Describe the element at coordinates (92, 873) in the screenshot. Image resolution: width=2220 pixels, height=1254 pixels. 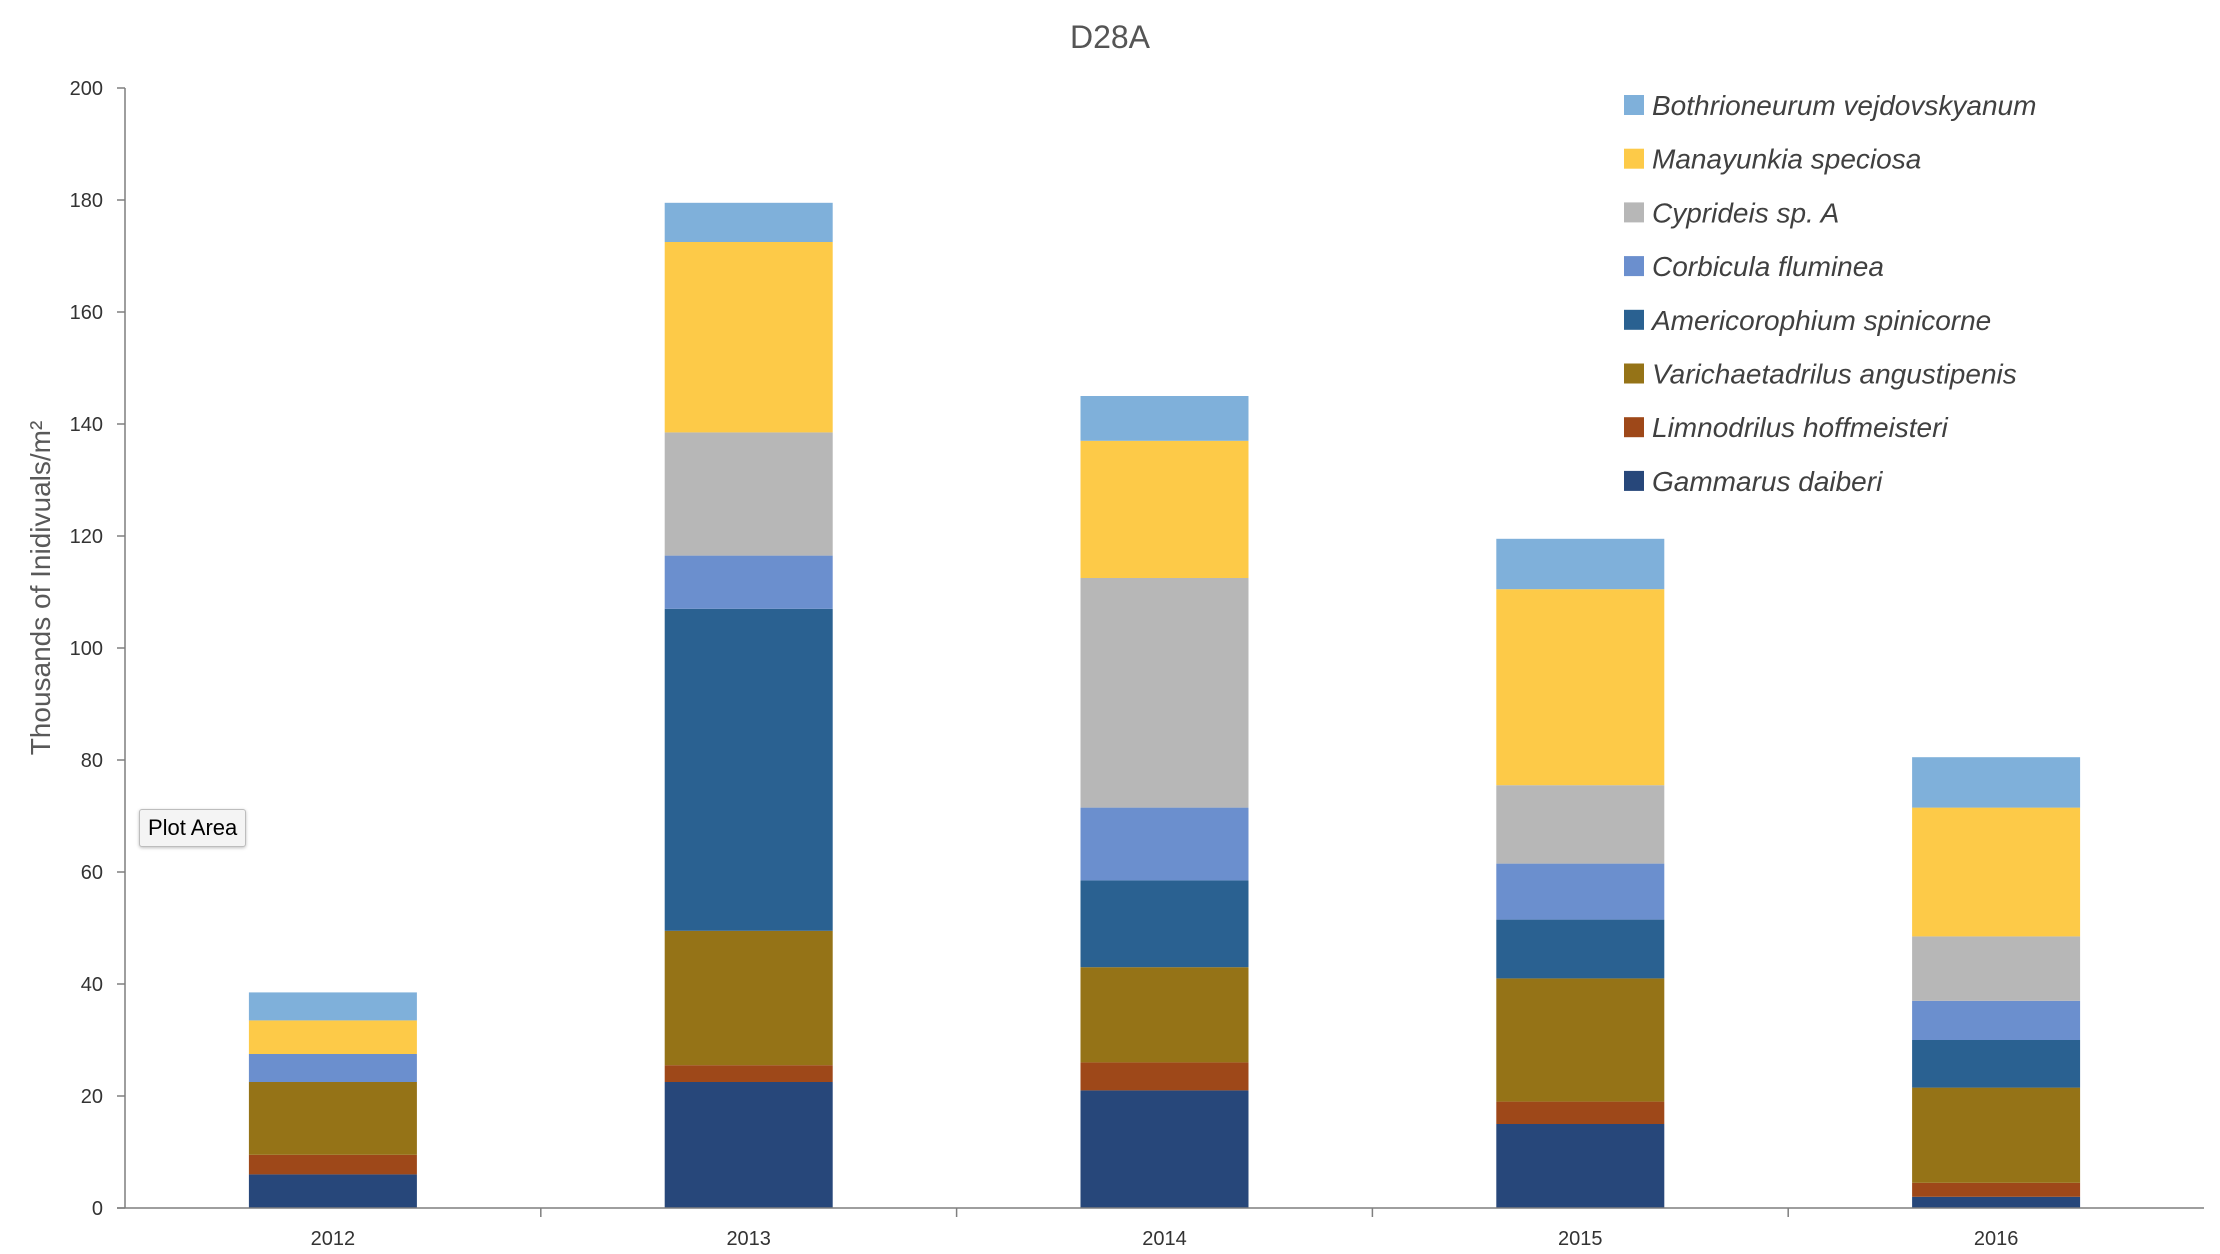
I see `y-tick-label: 60` at that location.